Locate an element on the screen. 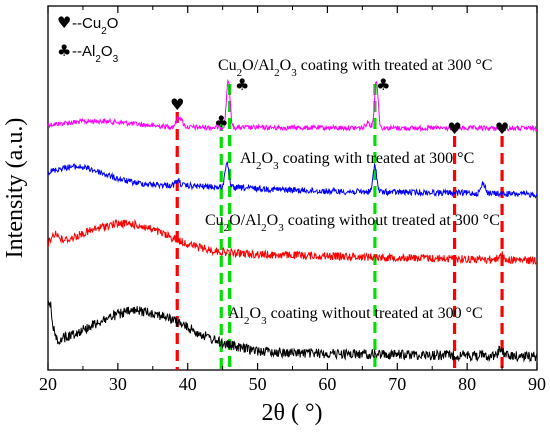 This screenshot has height=436, width=550. curve-label-2: Al2O3 coating with treated at 300 °C is located at coordinates (357, 161).